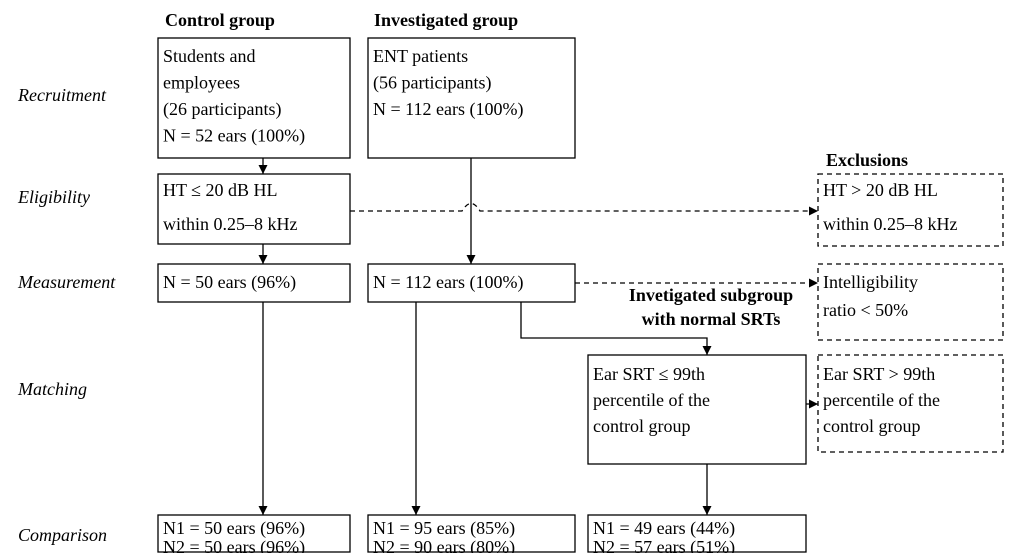  I want to click on box-text: employees, so click(201, 83).